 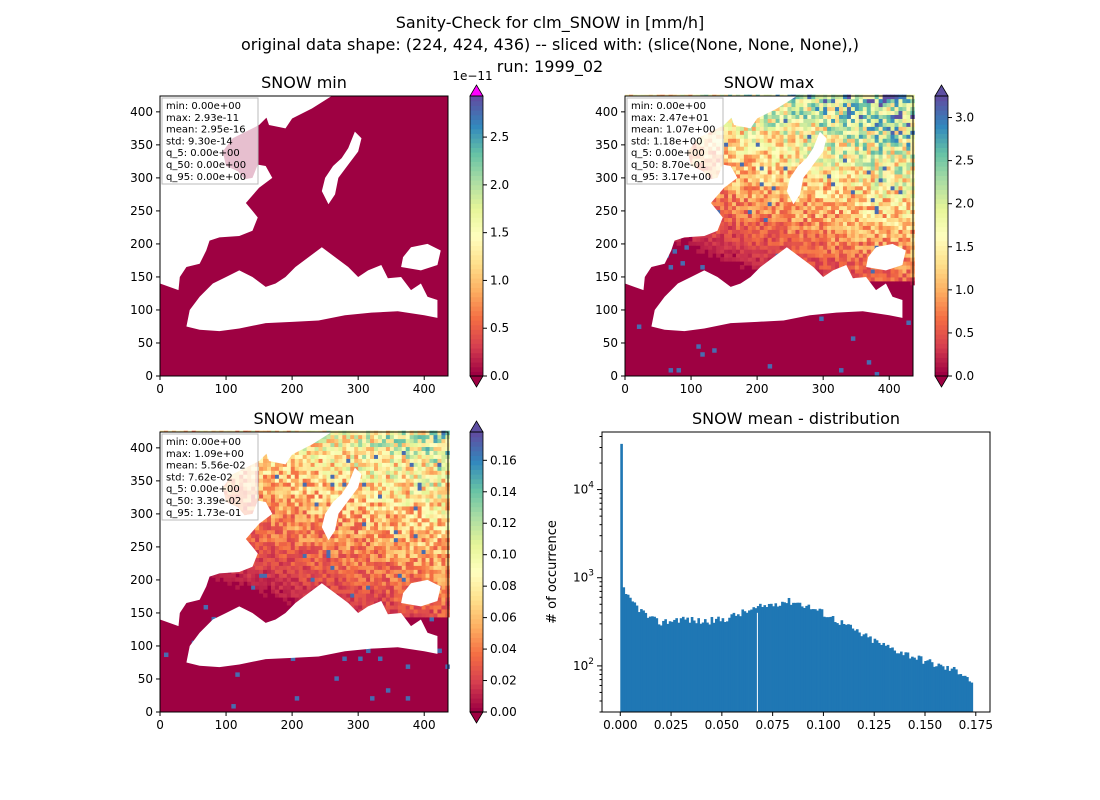 What do you see at coordinates (141, 178) in the screenshot?
I see `y-tick-label: 300` at bounding box center [141, 178].